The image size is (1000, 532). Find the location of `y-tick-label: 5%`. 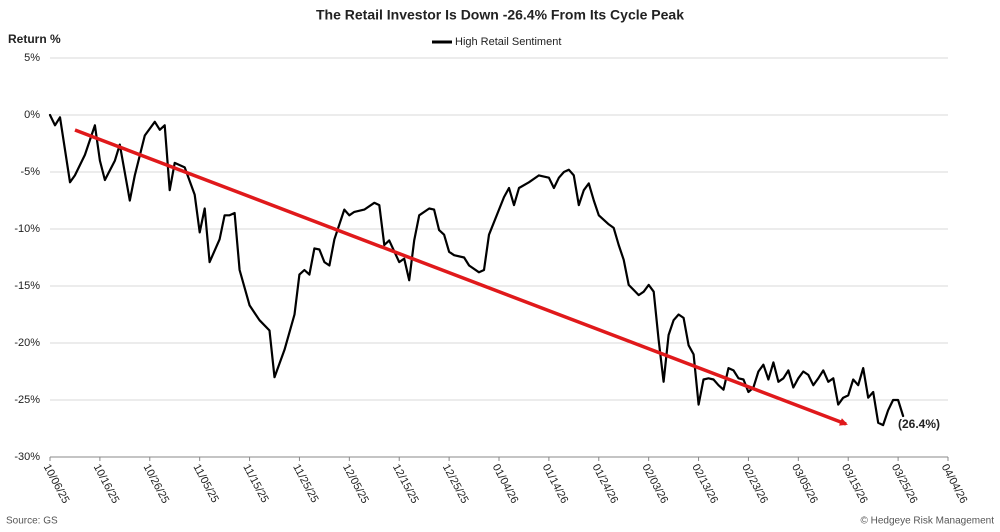

y-tick-label: 5% is located at coordinates (32, 58).